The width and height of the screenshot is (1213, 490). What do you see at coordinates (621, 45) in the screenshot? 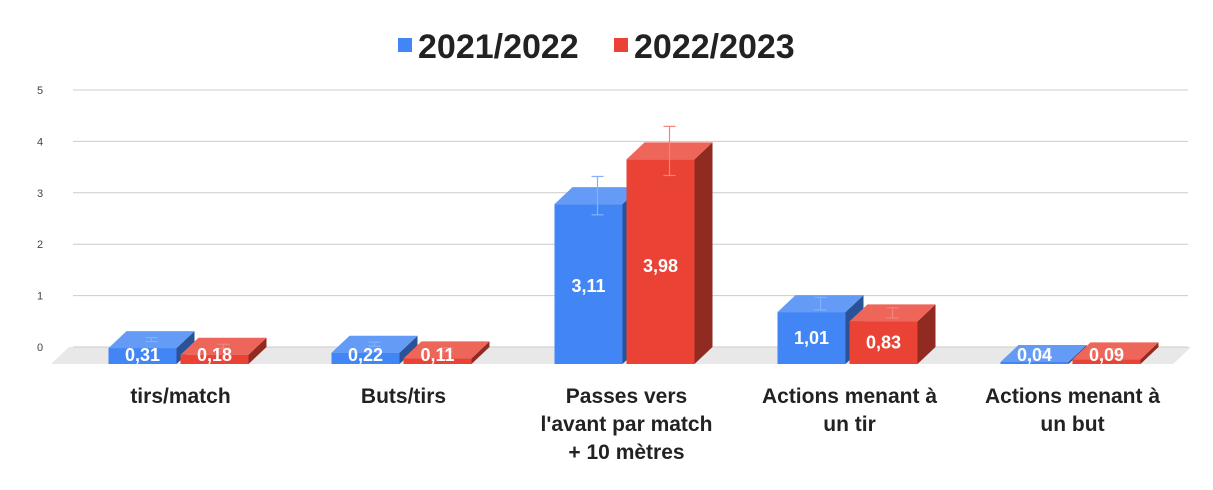
I see `legend-swatch-2022-2023` at bounding box center [621, 45].